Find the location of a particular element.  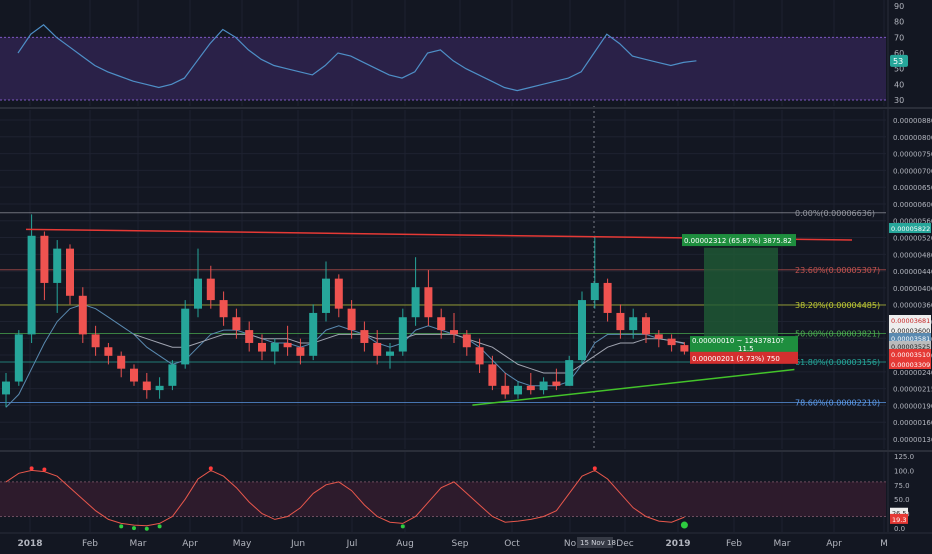

time-tick-label: May is located at coordinates (242, 544).